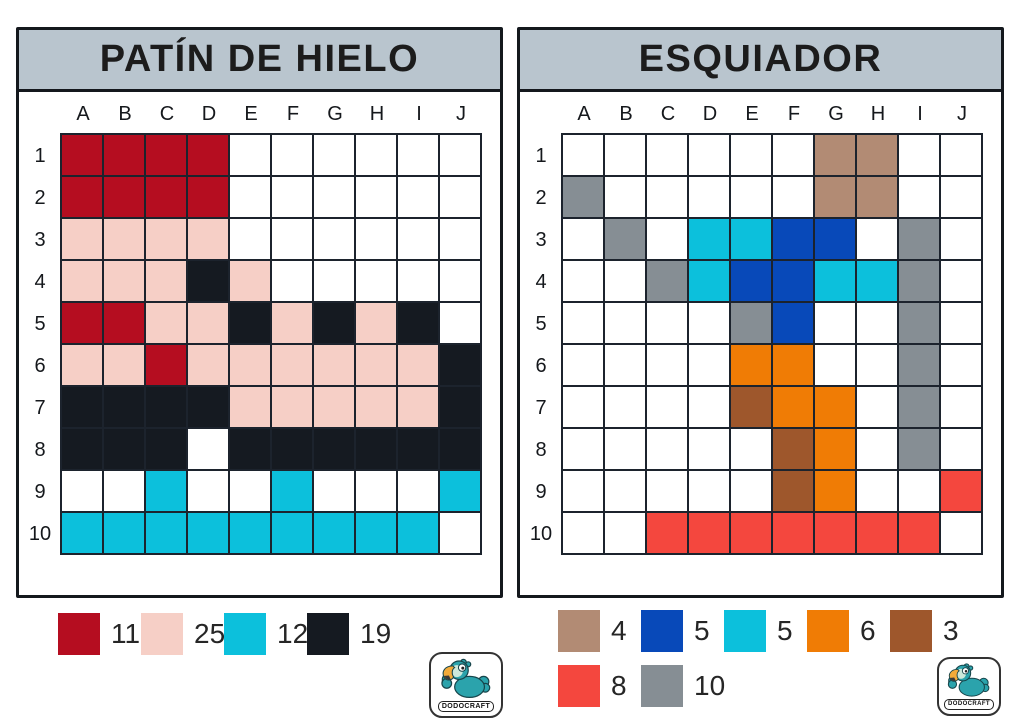 The image size is (1024, 723). What do you see at coordinates (668, 114) in the screenshot?
I see `column-letter: C` at bounding box center [668, 114].